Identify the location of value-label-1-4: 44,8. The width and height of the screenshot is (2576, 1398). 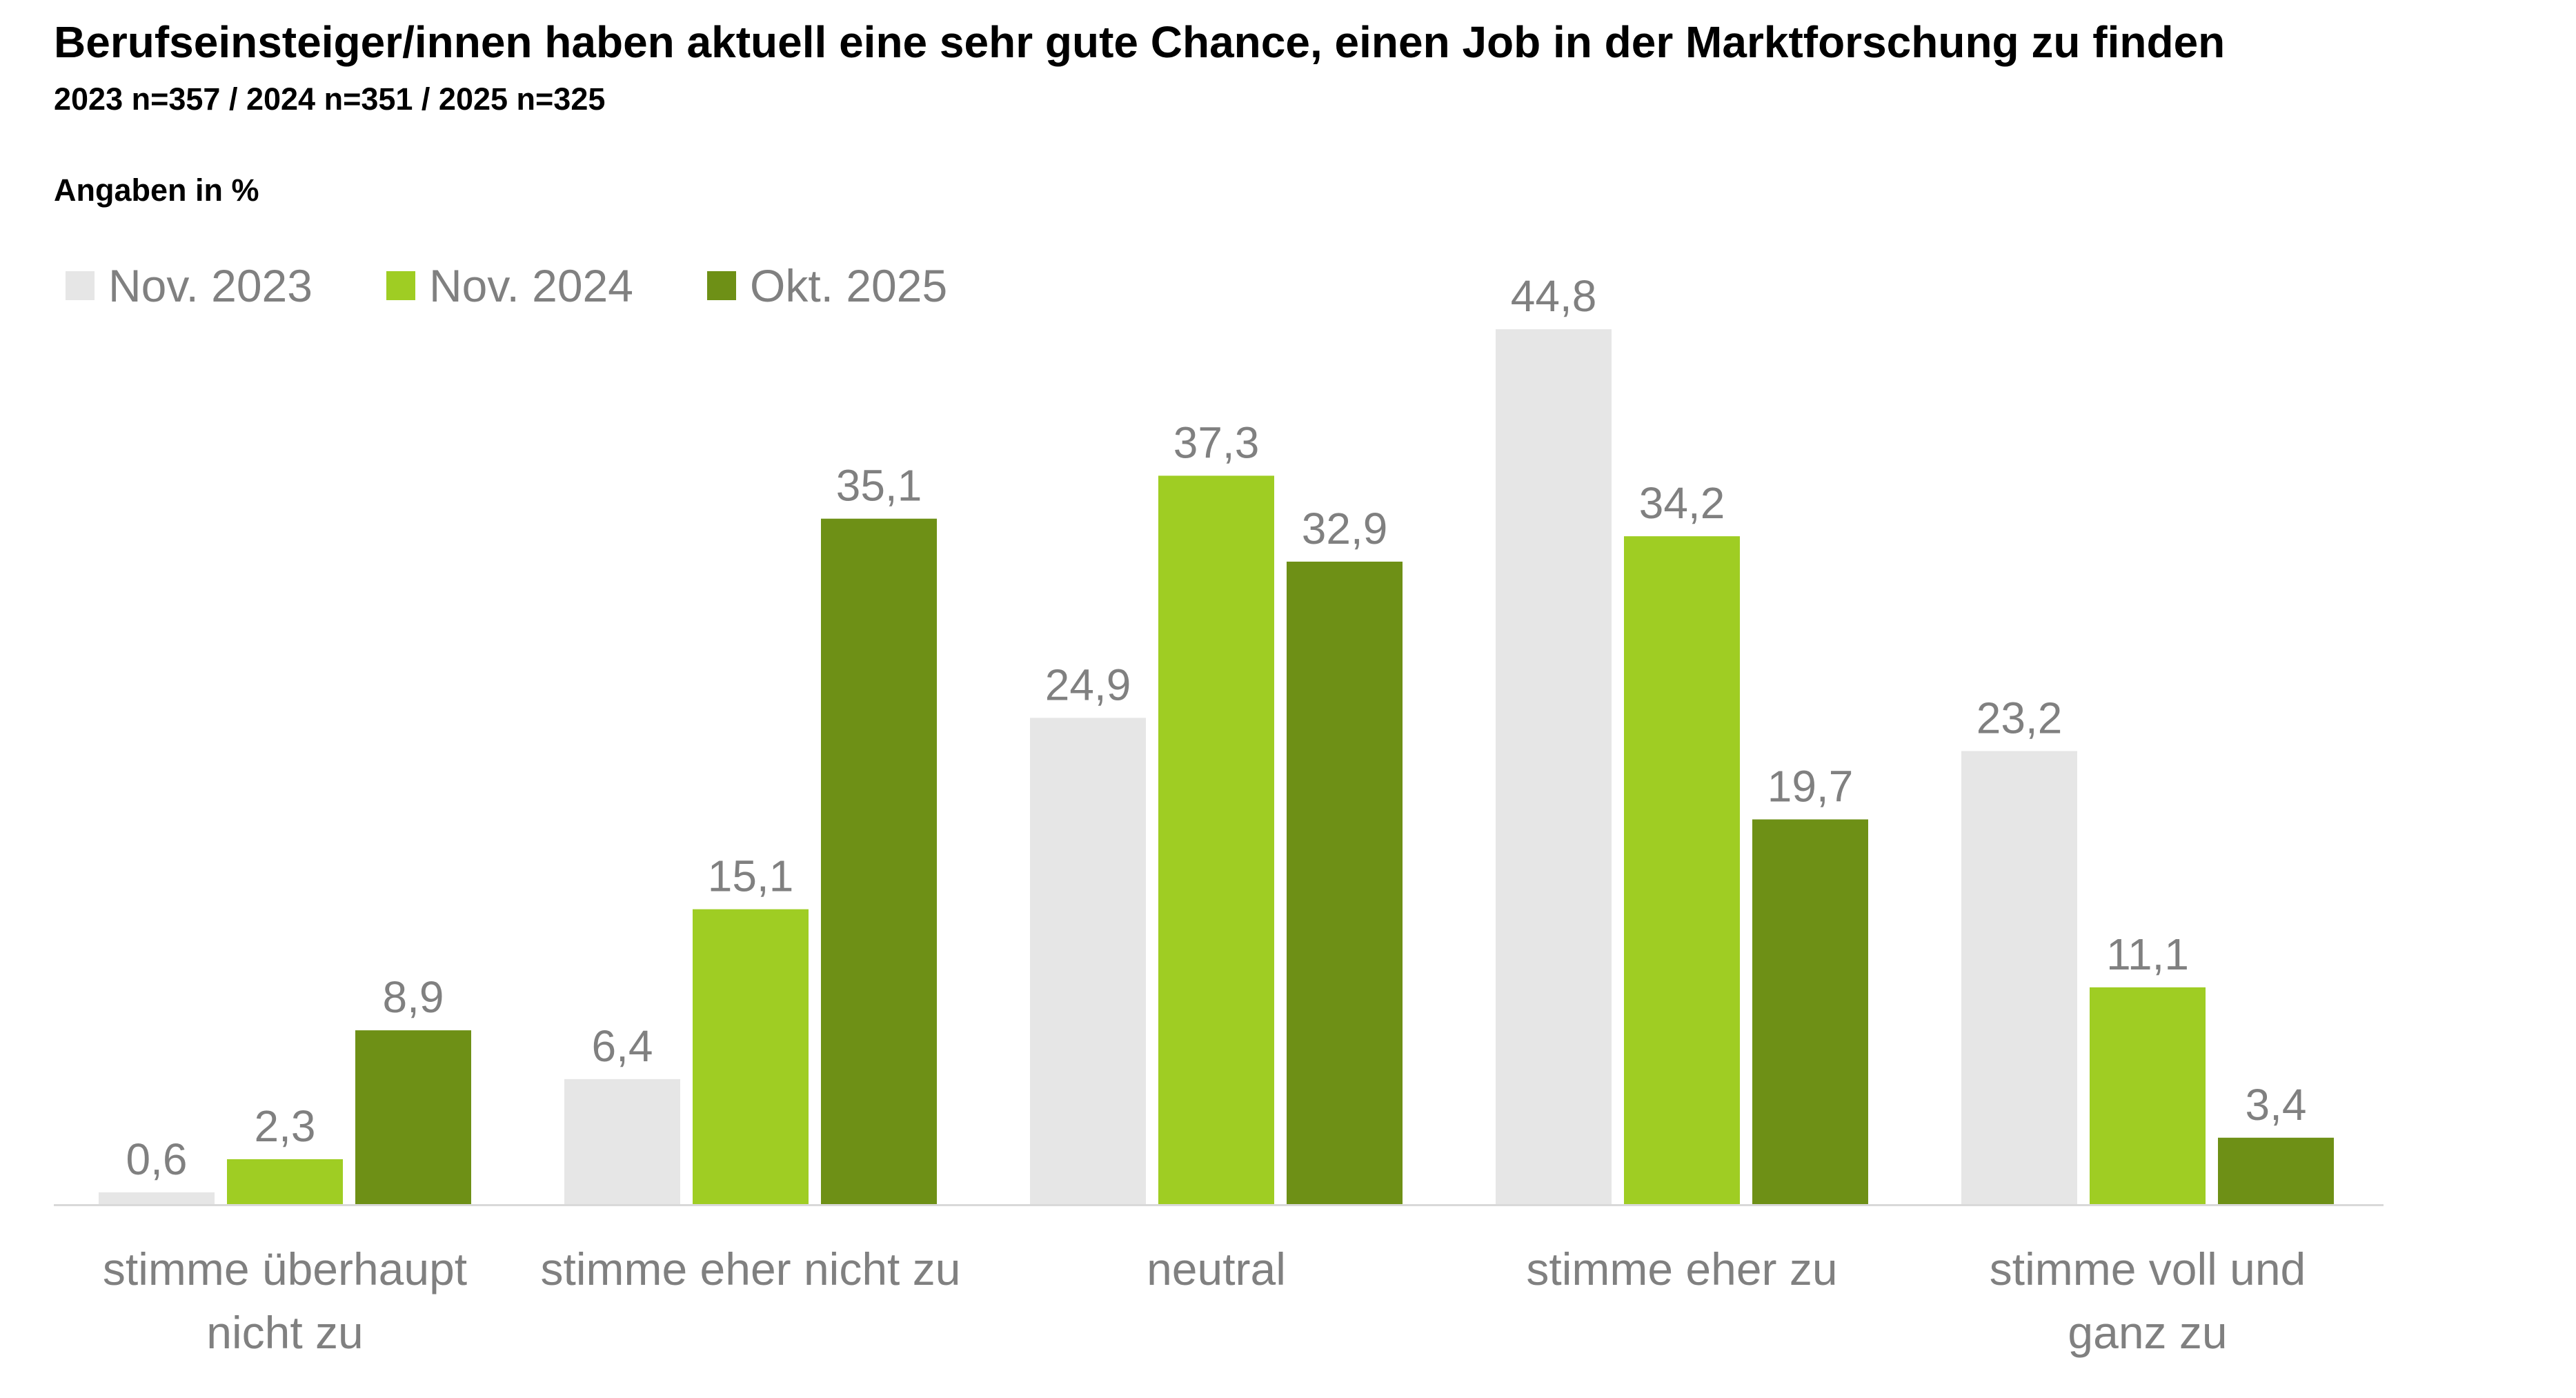
(1554, 296).